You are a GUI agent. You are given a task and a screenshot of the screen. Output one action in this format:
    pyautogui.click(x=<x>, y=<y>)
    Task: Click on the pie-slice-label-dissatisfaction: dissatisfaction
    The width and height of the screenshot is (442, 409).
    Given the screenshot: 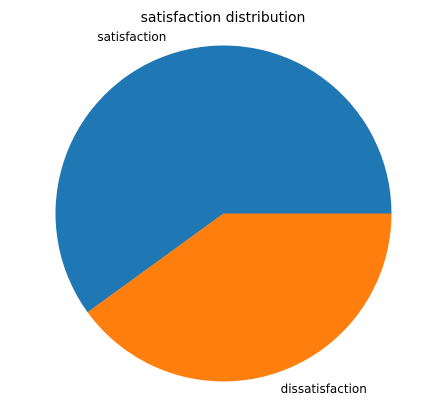 What is the action you would take?
    pyautogui.click(x=324, y=389)
    